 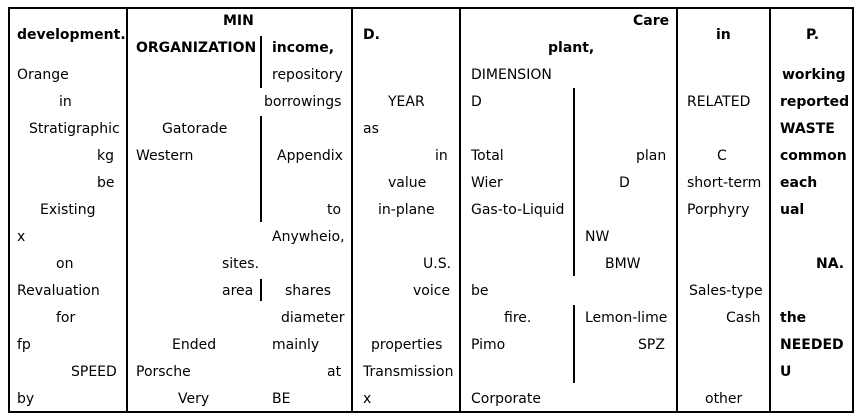 What do you see at coordinates (94, 372) in the screenshot?
I see `cell: SPEED` at bounding box center [94, 372].